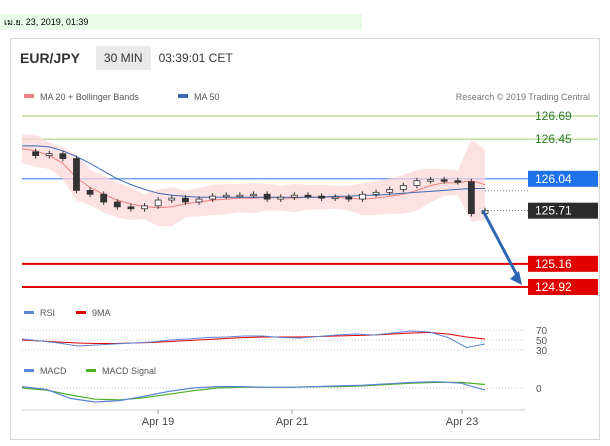  What do you see at coordinates (553, 211) in the screenshot?
I see `level-label-3: 125.71` at bounding box center [553, 211].